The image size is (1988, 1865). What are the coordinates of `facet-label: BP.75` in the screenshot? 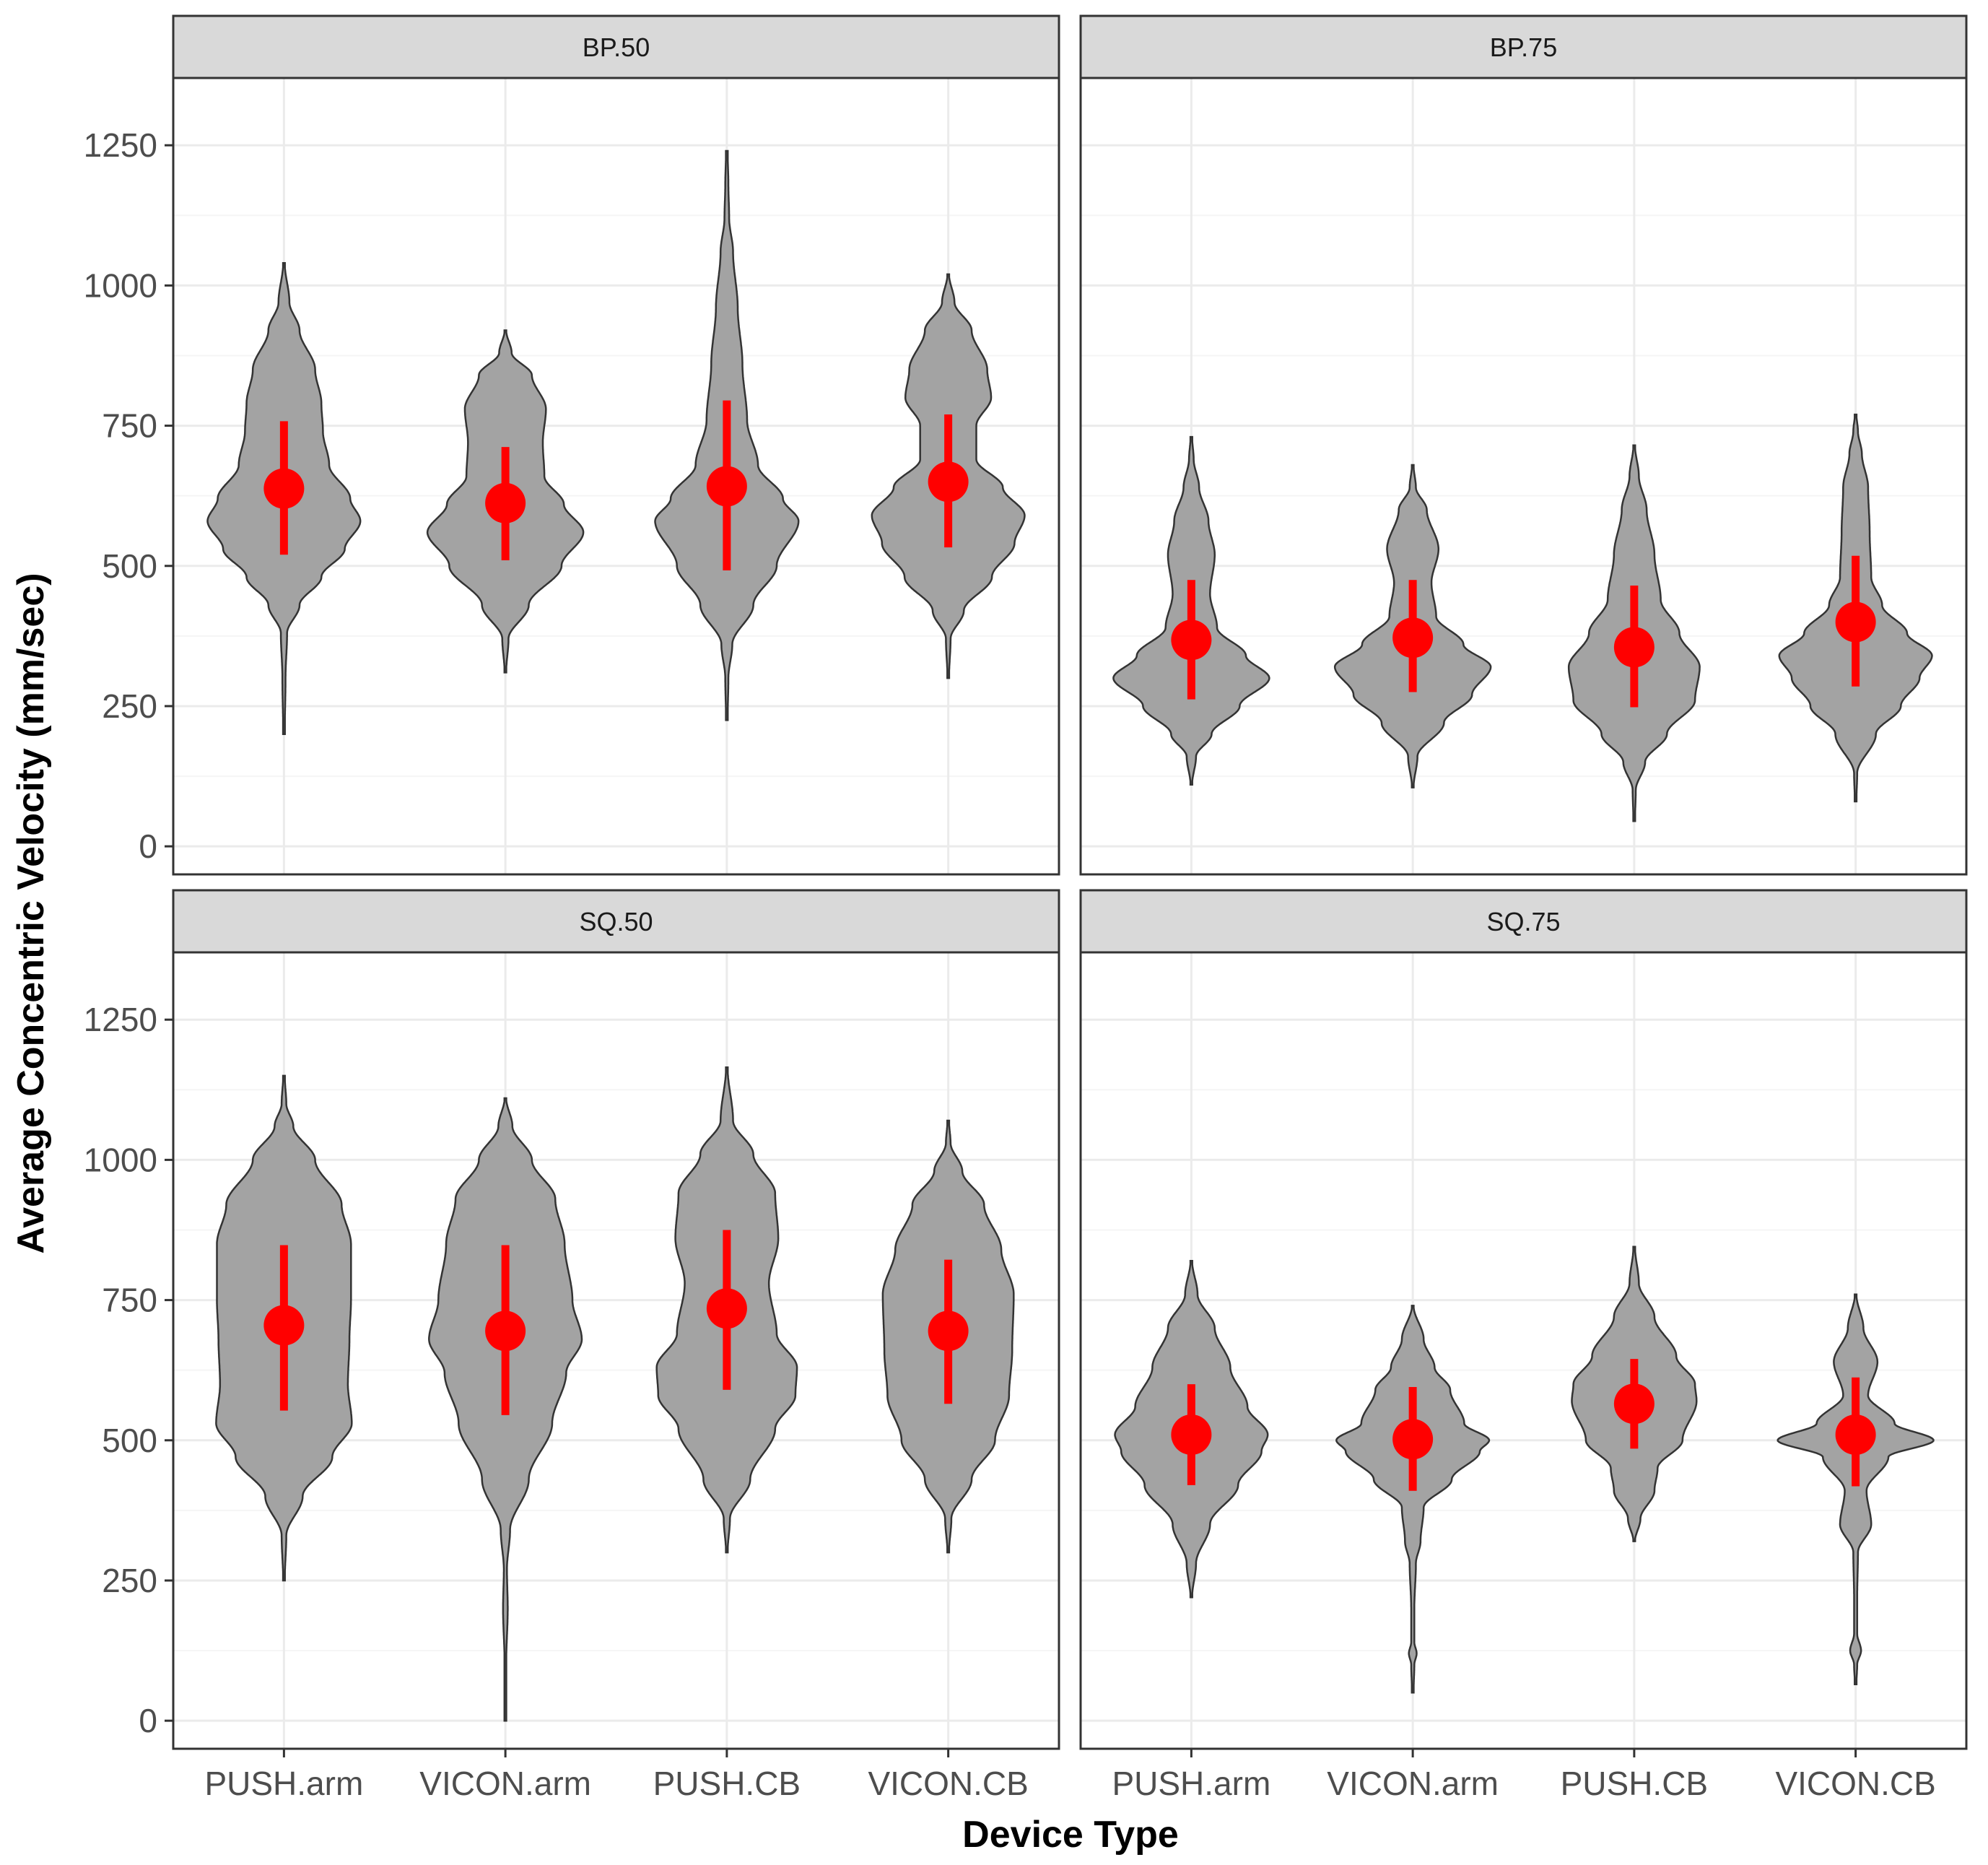 It's located at (1523, 47).